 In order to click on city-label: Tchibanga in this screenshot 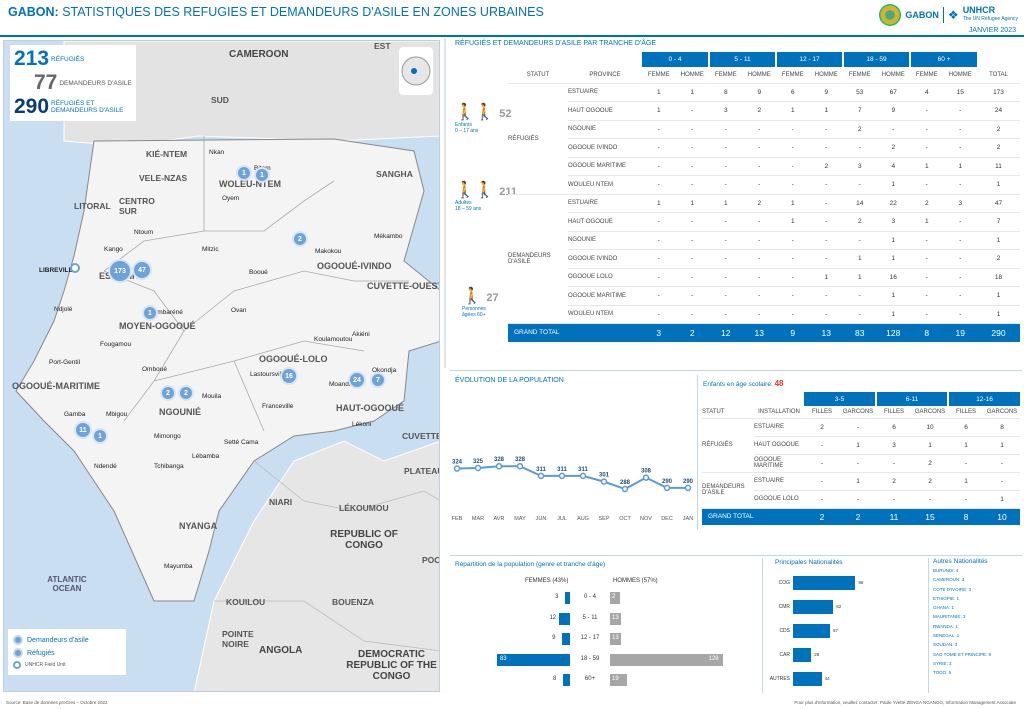, I will do `click(169, 466)`.